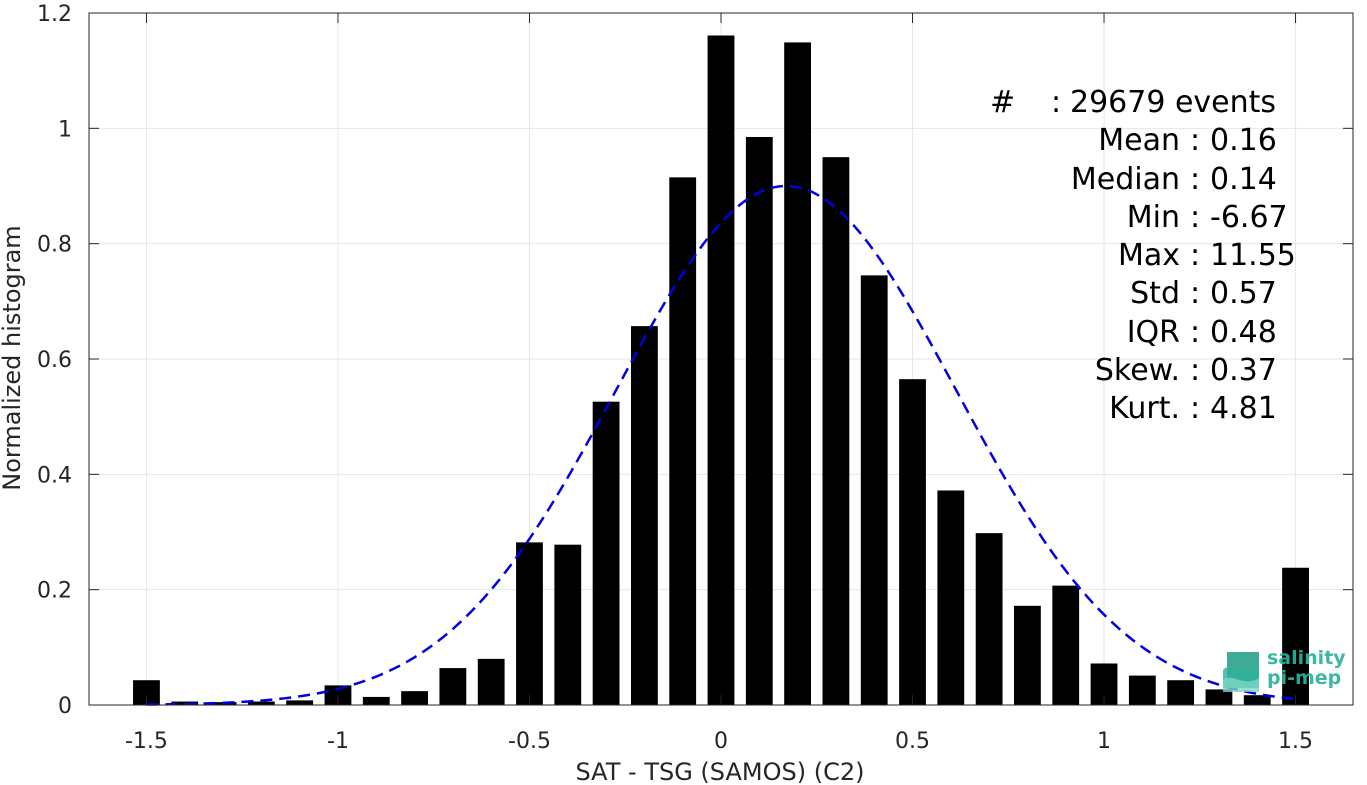 The width and height of the screenshot is (1367, 785). Describe the element at coordinates (54, 14) in the screenshot. I see `y-tick-label: 1.2` at that location.